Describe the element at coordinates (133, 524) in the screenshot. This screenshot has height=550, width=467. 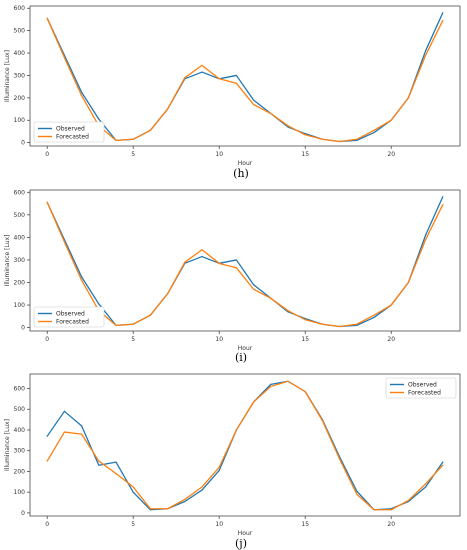
I see `x-tick-label: 5` at that location.